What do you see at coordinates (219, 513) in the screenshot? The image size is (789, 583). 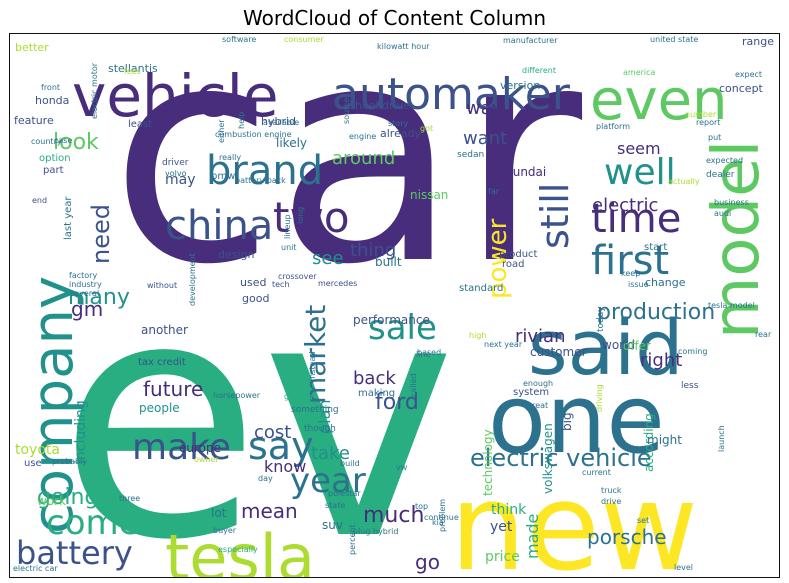 I see `cloud-word-lot: lot` at bounding box center [219, 513].